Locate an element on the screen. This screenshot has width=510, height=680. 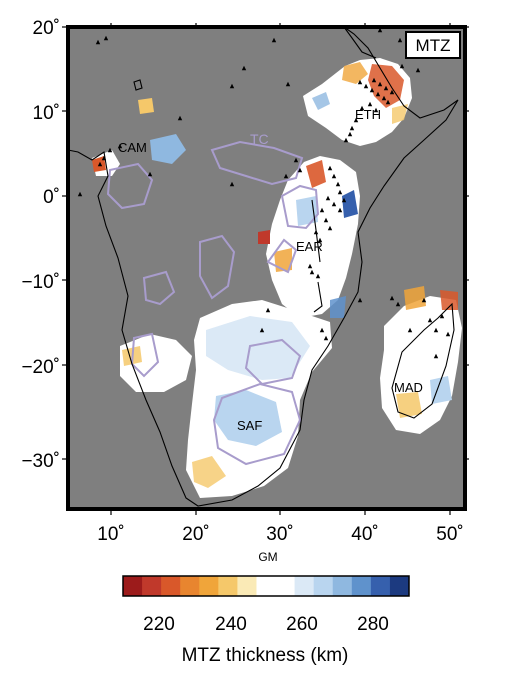
lat-tick-label: 0˚ is located at coordinates (51, 197).